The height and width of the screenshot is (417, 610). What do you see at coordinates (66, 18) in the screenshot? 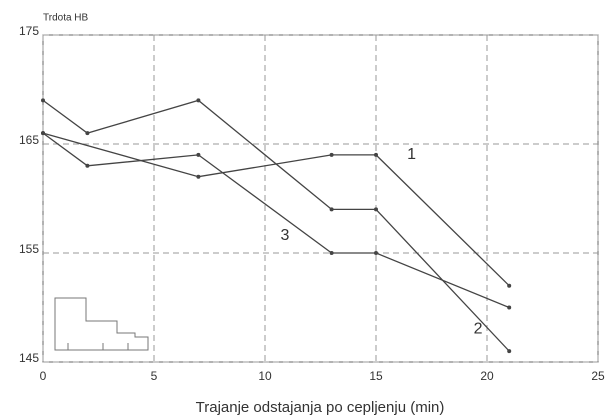
I see `y-axis-label: Trdota HB` at bounding box center [66, 18].